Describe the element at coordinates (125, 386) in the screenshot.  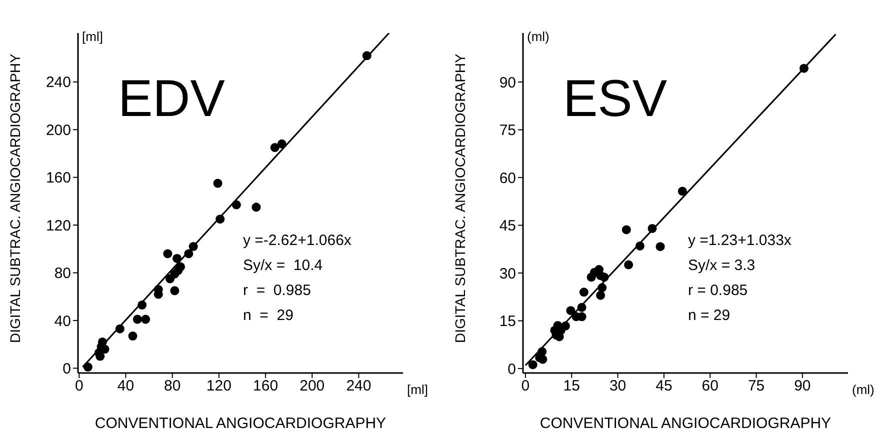
I see `x-tick-label: 40` at that location.